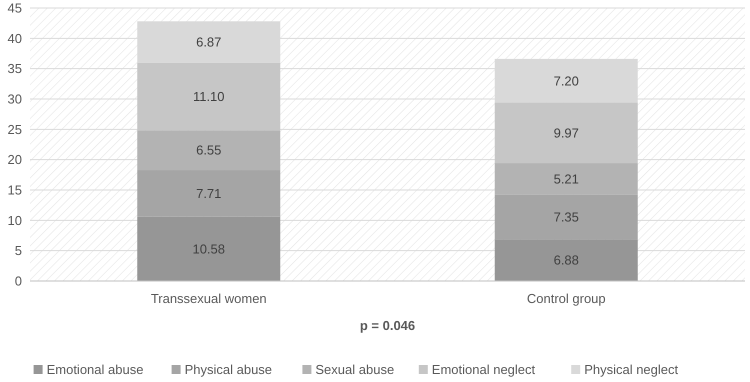 This screenshot has height=382, width=750. Describe the element at coordinates (15, 8) in the screenshot. I see `y-tick-label: 45` at that location.